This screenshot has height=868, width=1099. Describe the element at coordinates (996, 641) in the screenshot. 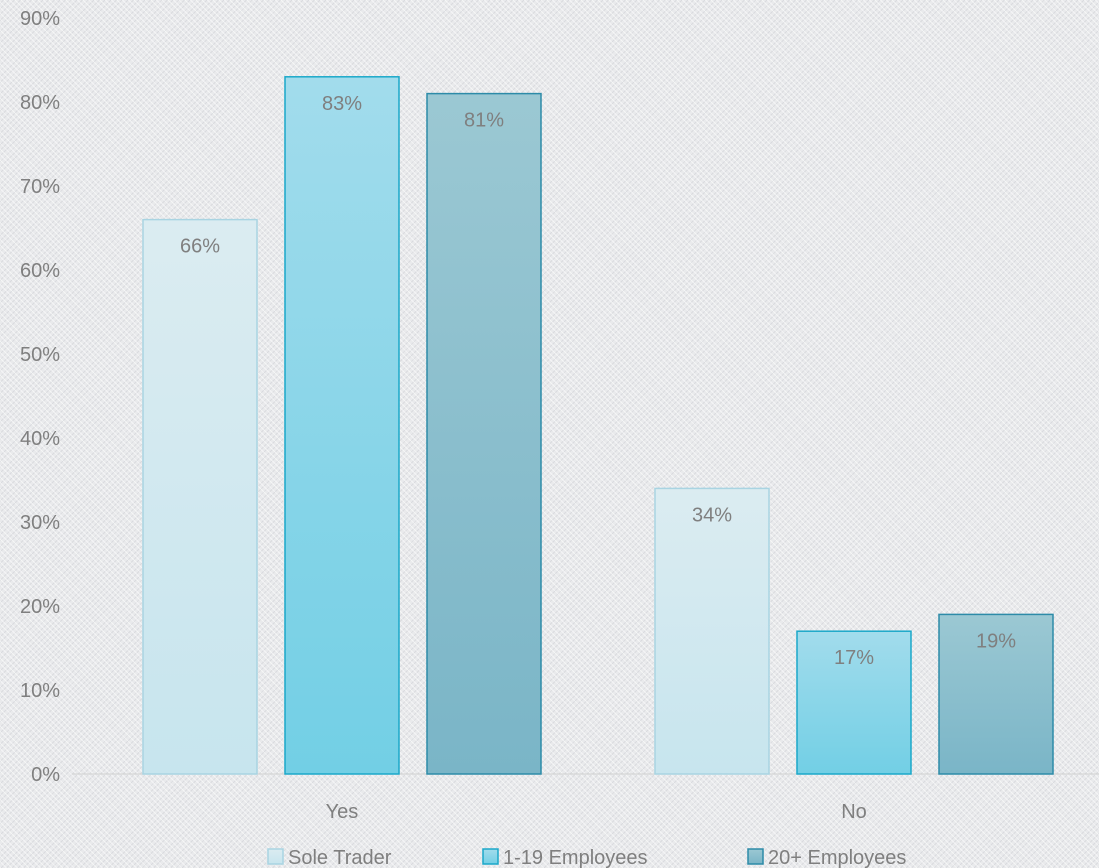

I see `data-label: 19%` at that location.